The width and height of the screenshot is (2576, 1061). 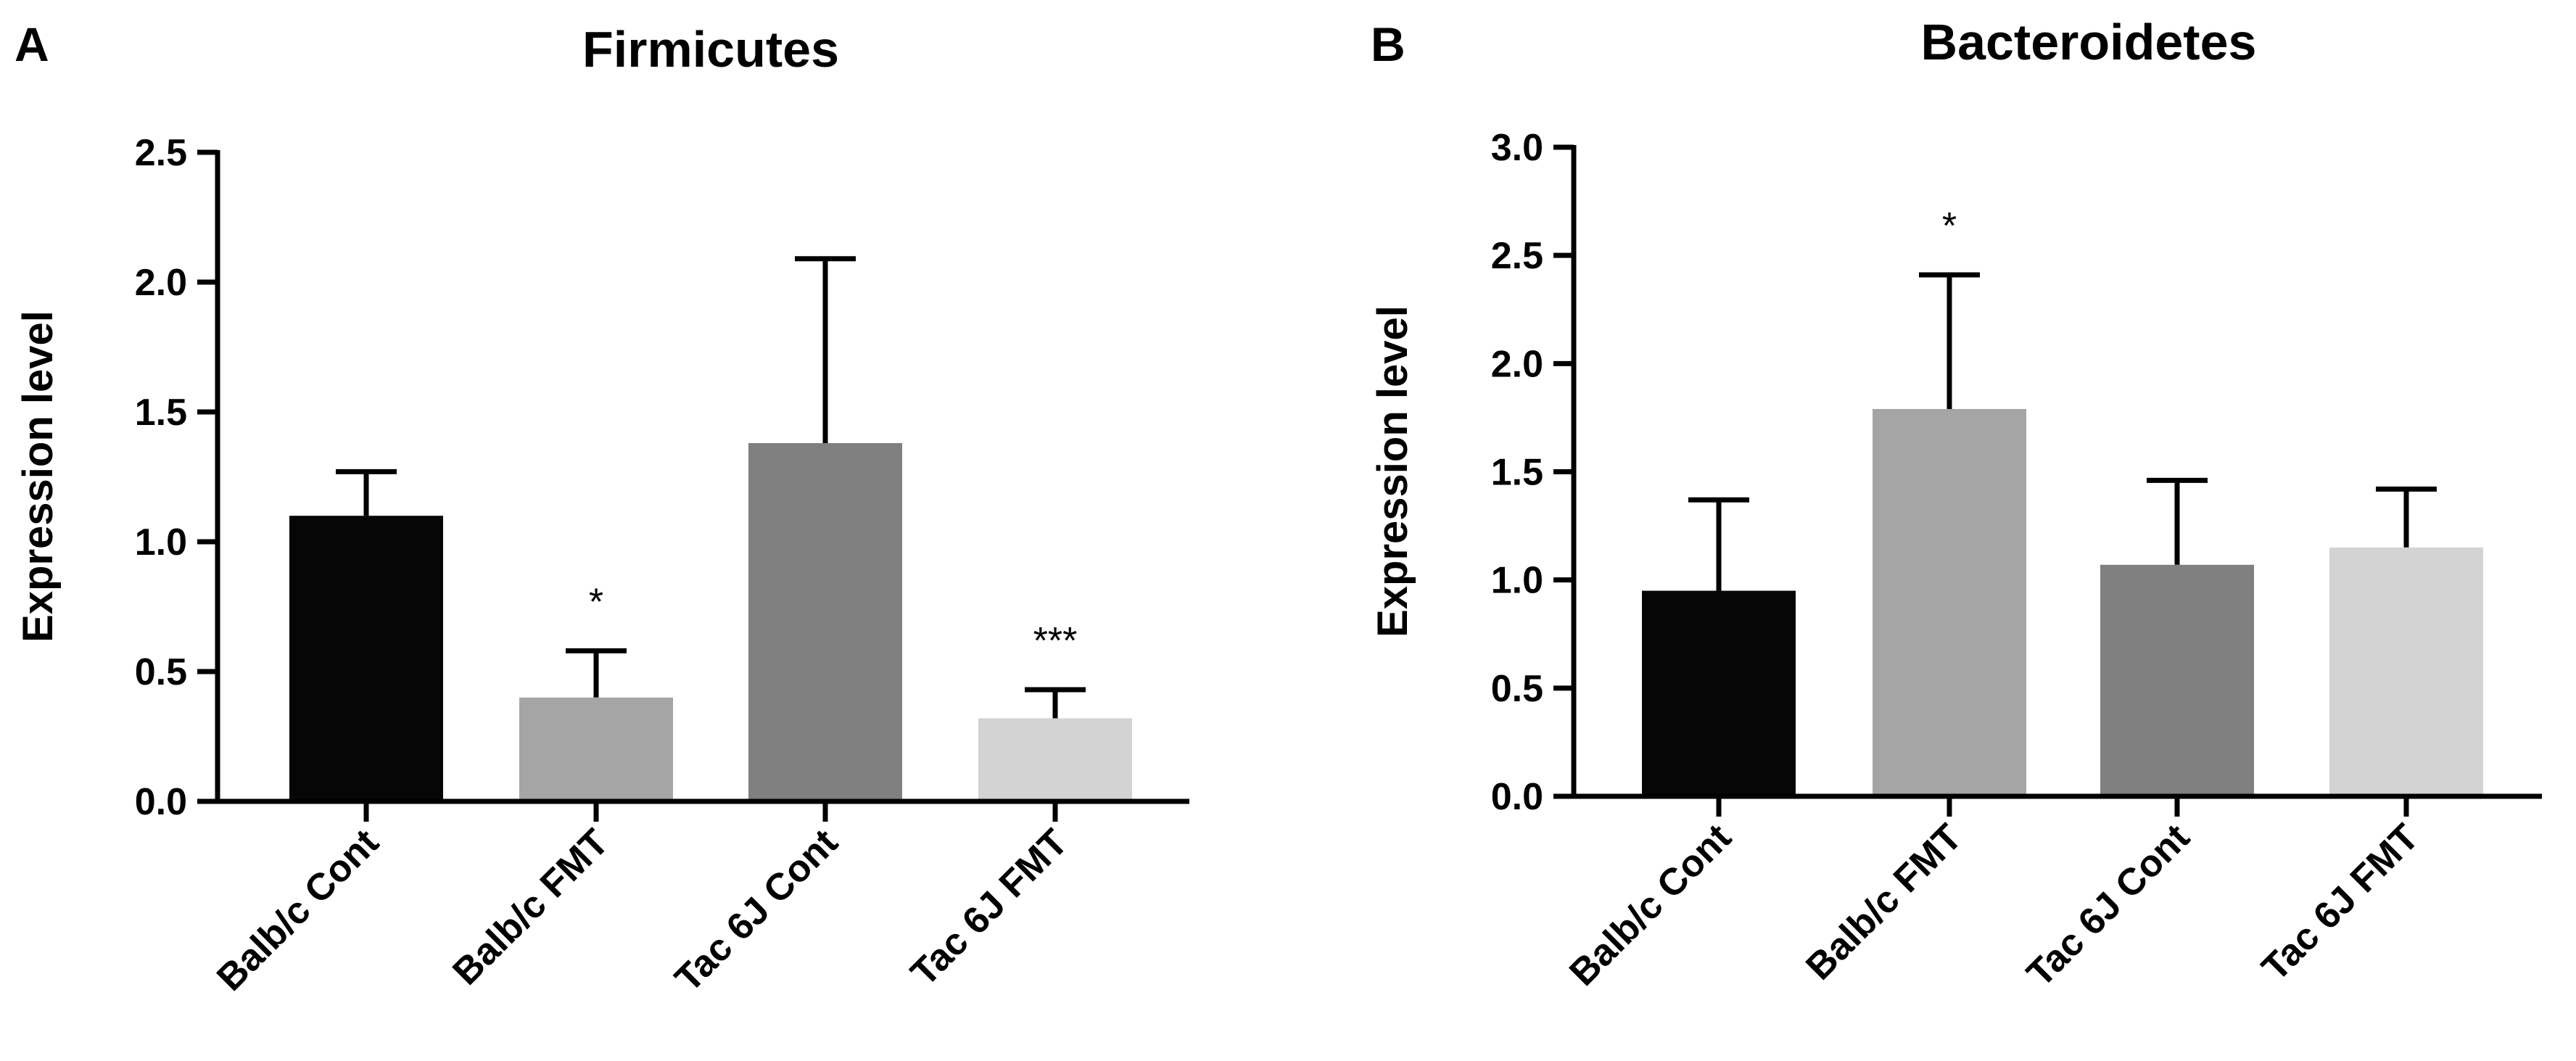 I want to click on panel-a-significance-4: ***, so click(x=1055, y=641).